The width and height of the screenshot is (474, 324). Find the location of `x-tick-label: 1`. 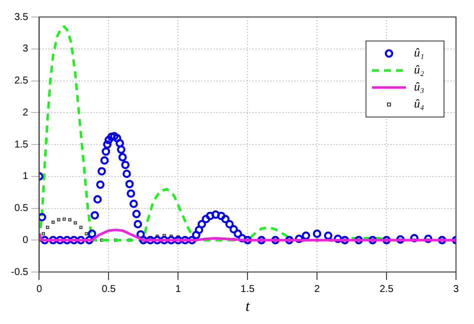

x-tick-label: 1 is located at coordinates (178, 289).